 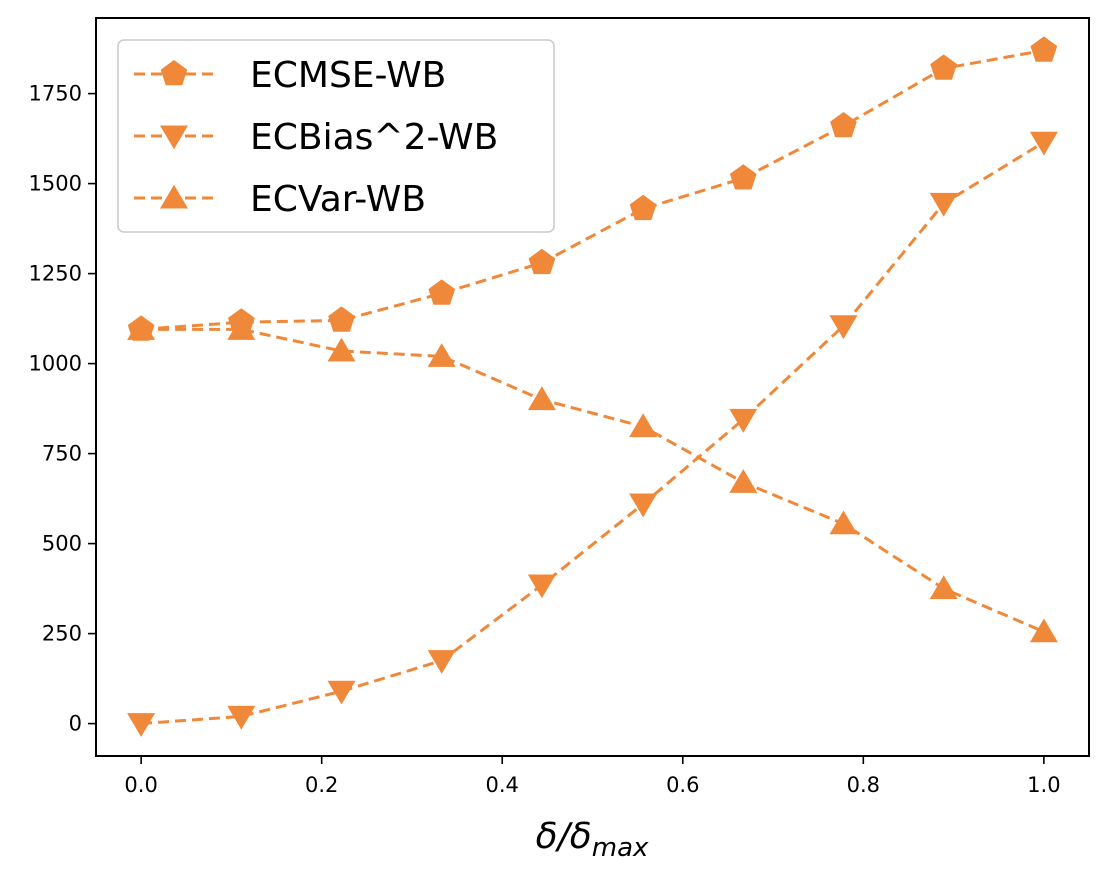 What do you see at coordinates (564, 836) in the screenshot?
I see `x-axis-label-main: δ/δ` at bounding box center [564, 836].